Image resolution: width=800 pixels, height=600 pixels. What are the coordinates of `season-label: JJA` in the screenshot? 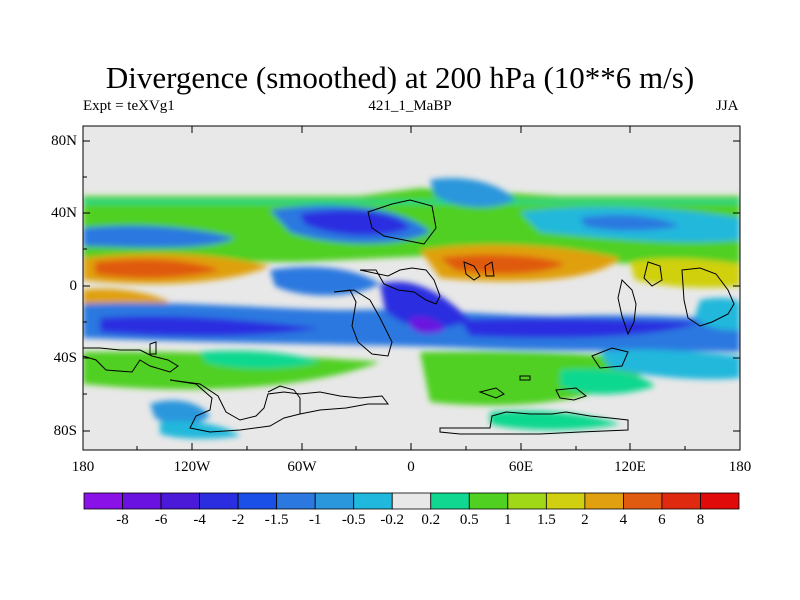 It's located at (727, 106).